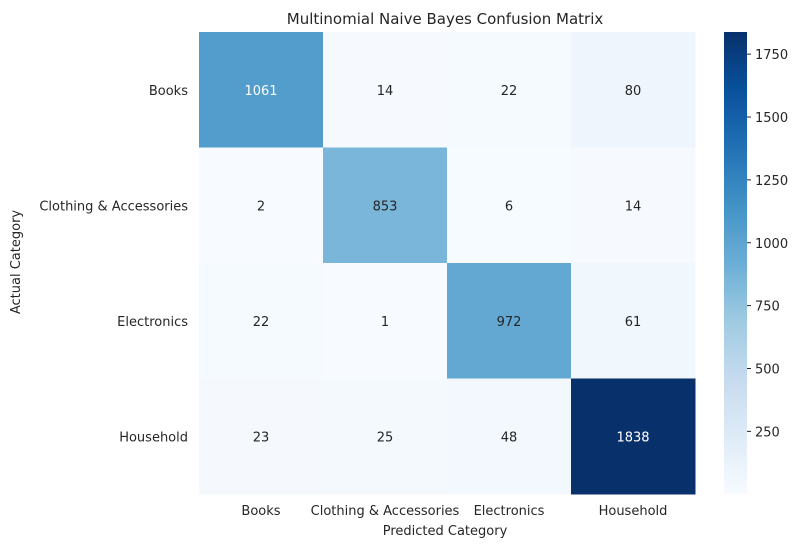 This screenshot has width=802, height=547. Describe the element at coordinates (445, 531) in the screenshot. I see `x-axis-label: Predicted Category` at that location.